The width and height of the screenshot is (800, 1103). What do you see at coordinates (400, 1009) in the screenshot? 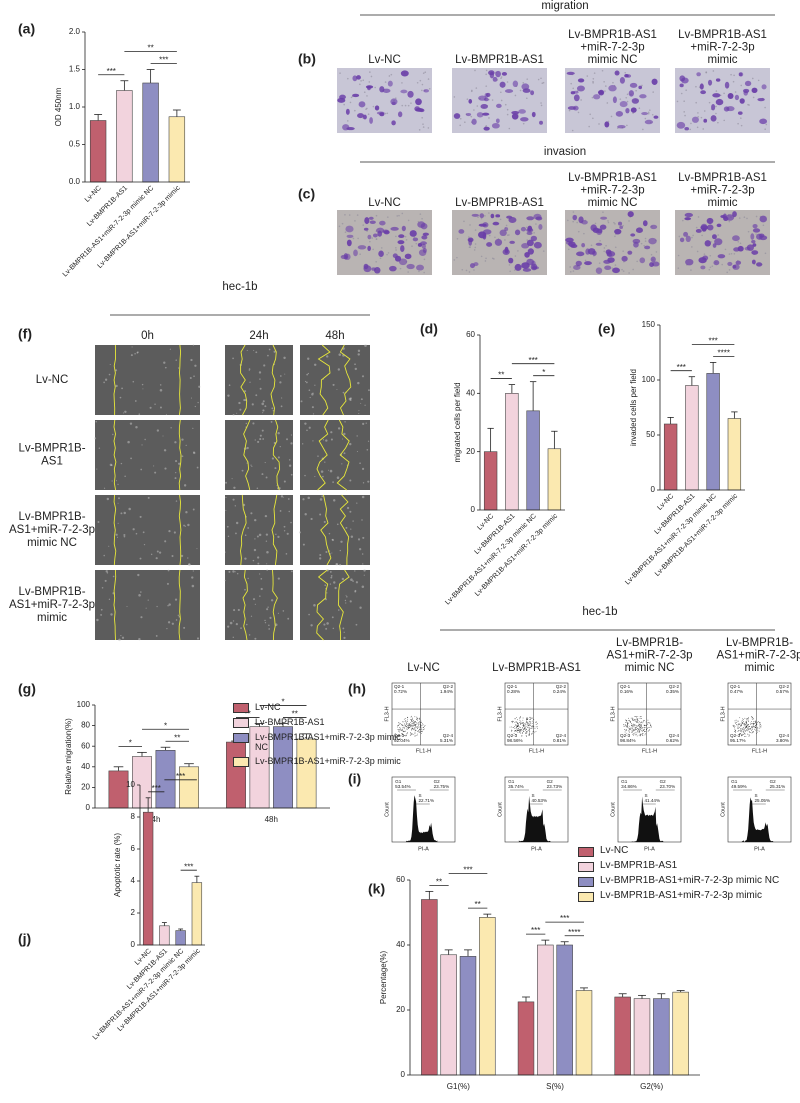
I see `y-tick-label: 20` at bounding box center [400, 1009].